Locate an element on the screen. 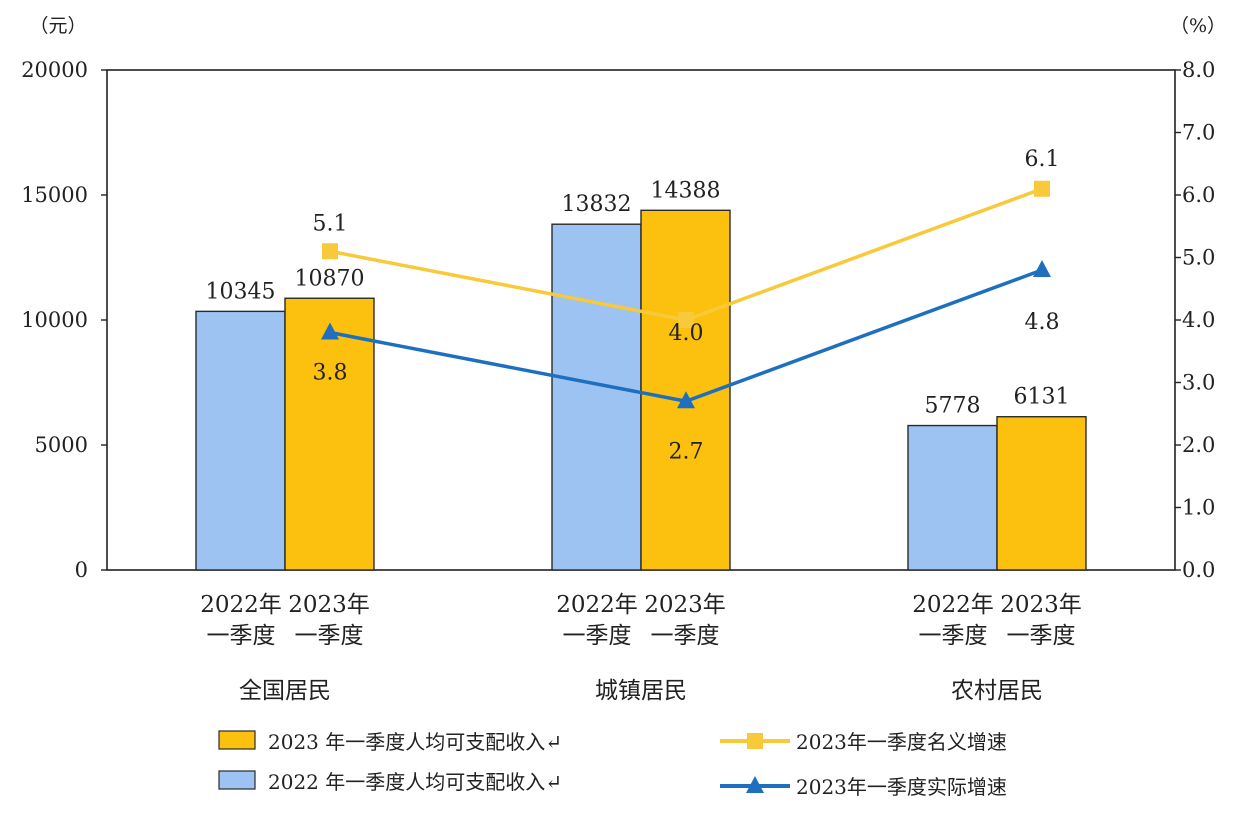 This screenshot has width=1254, height=815. right-tick-label: 8.0 is located at coordinates (1198, 70).